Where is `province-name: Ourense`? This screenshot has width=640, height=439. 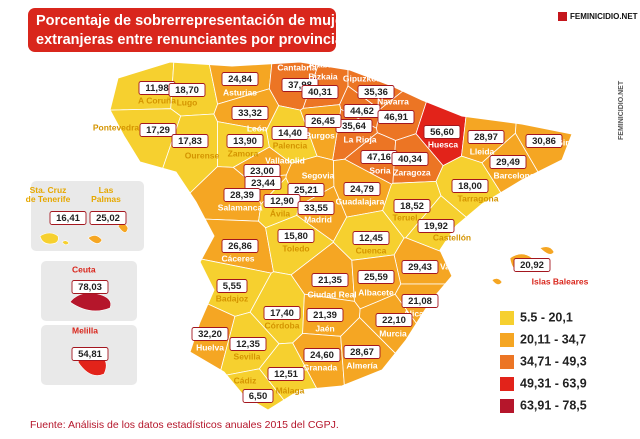
province-name: Ourense is located at coordinates (202, 155).